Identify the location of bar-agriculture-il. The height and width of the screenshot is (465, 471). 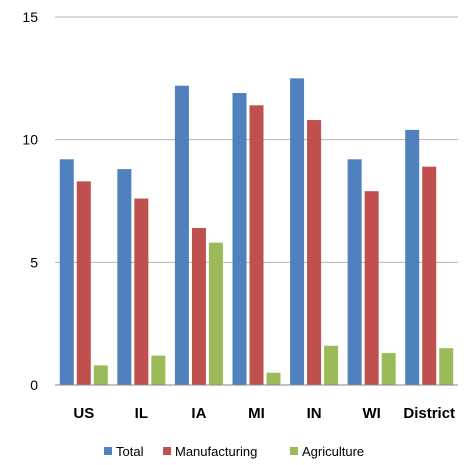
(158, 370).